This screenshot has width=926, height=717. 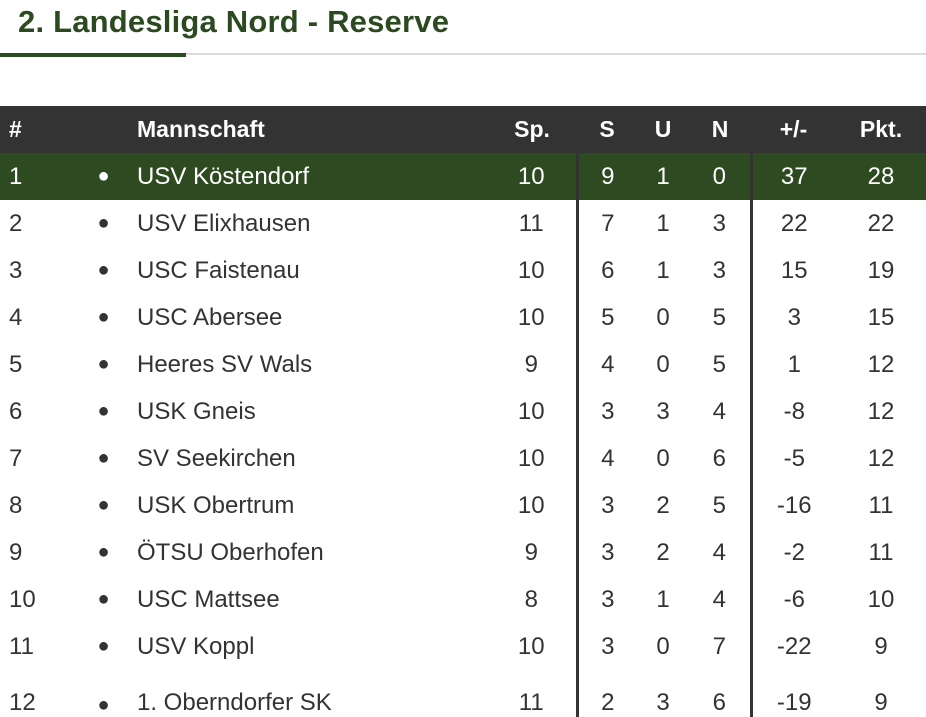 I want to click on cell-diff: -2, so click(x=794, y=552).